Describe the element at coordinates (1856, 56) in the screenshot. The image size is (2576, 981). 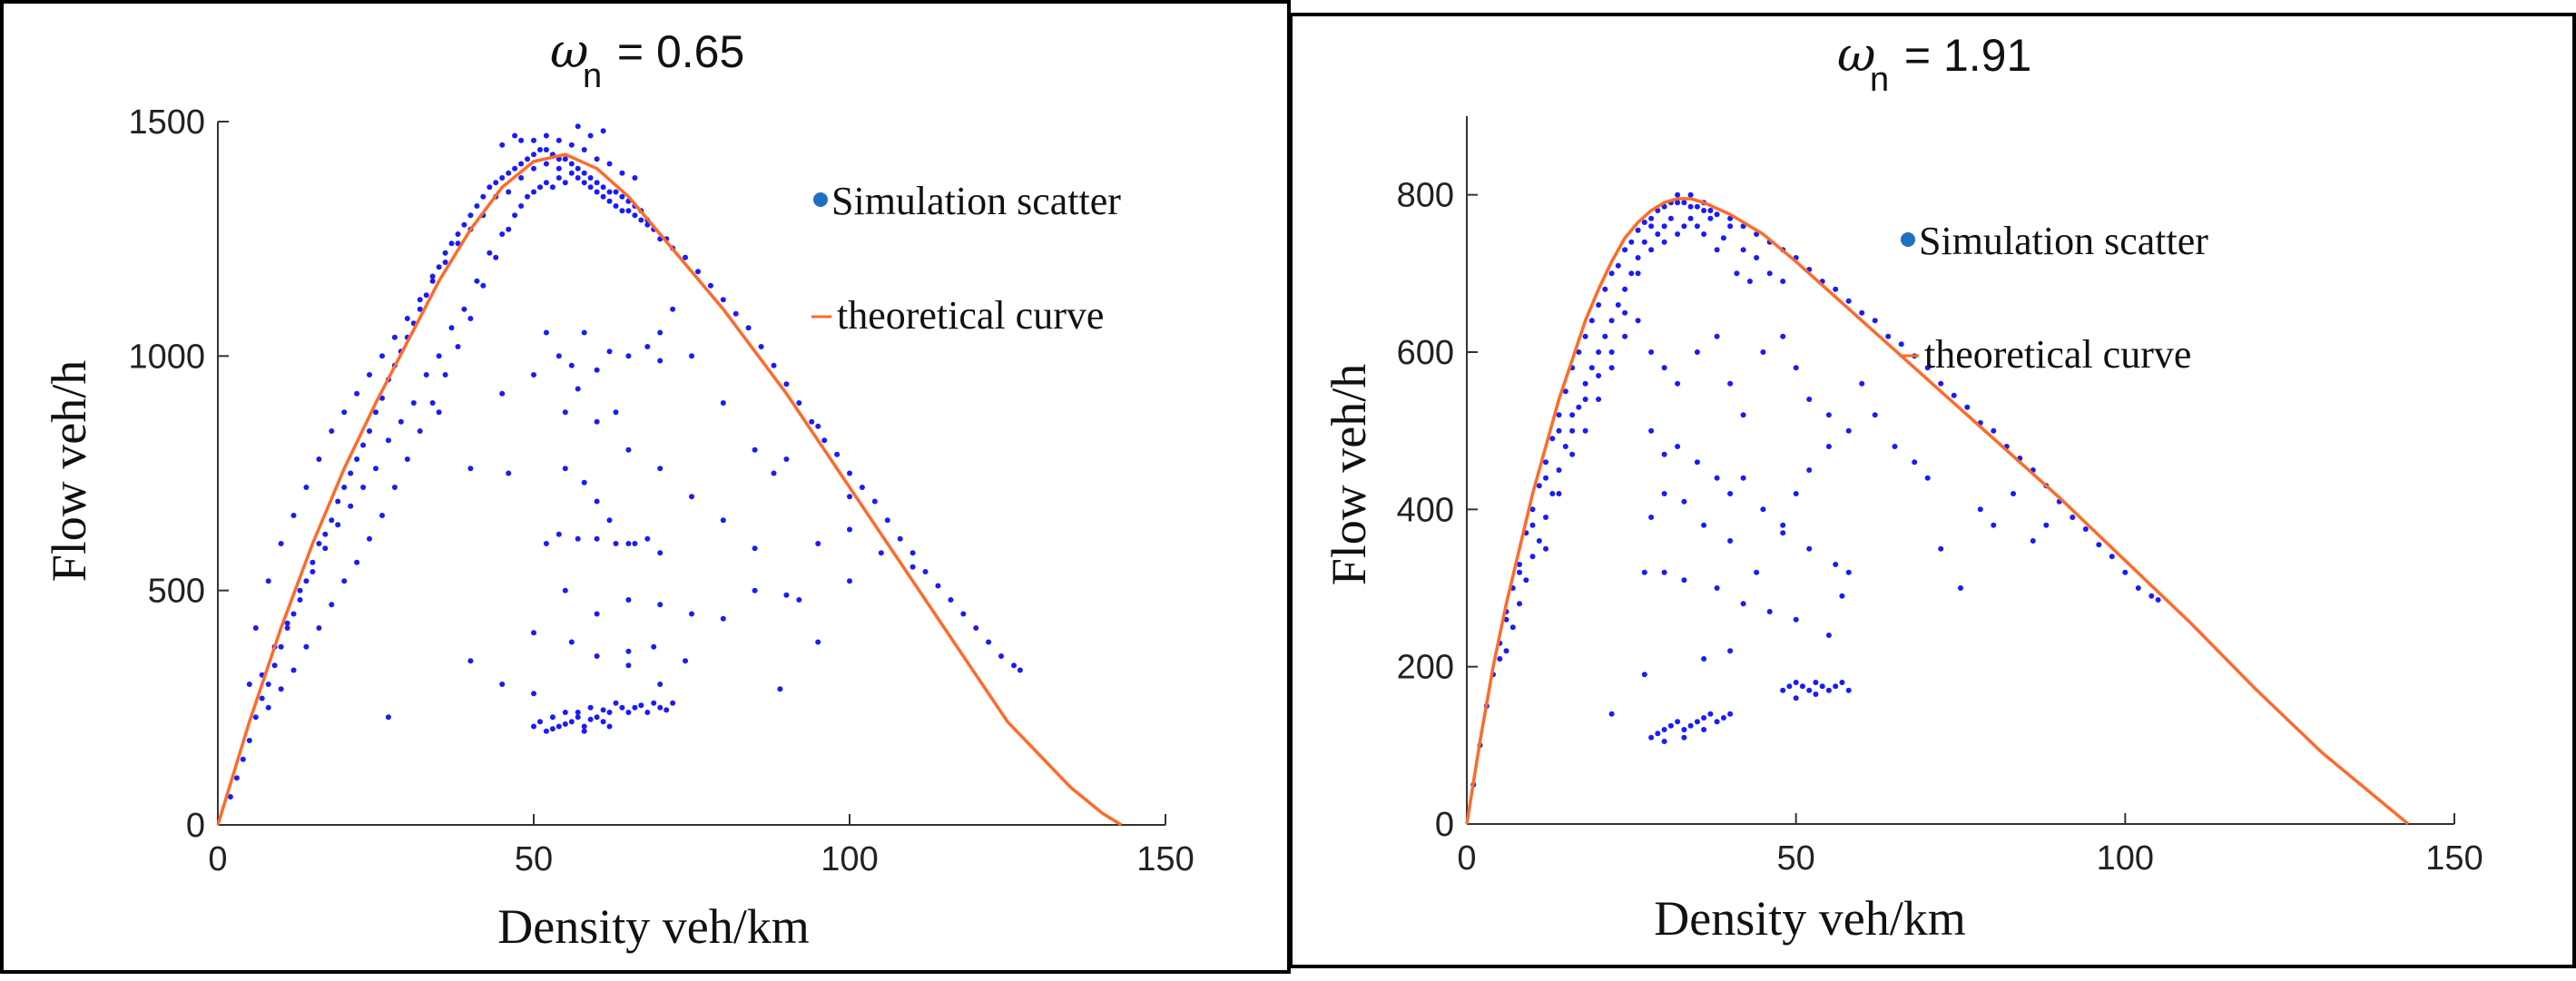
I see `right-title-symbol: ω` at that location.